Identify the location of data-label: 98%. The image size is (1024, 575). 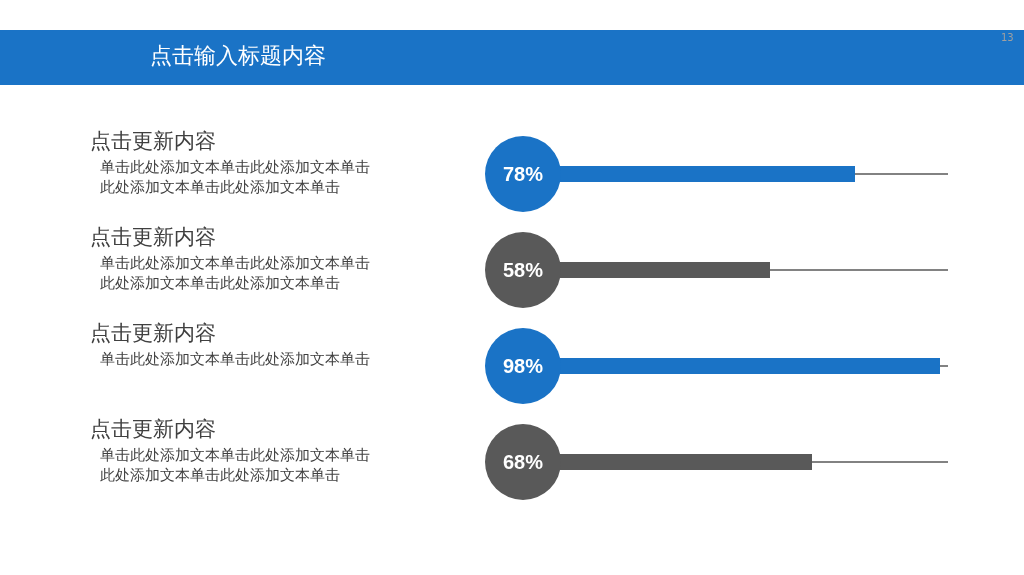
(523, 366).